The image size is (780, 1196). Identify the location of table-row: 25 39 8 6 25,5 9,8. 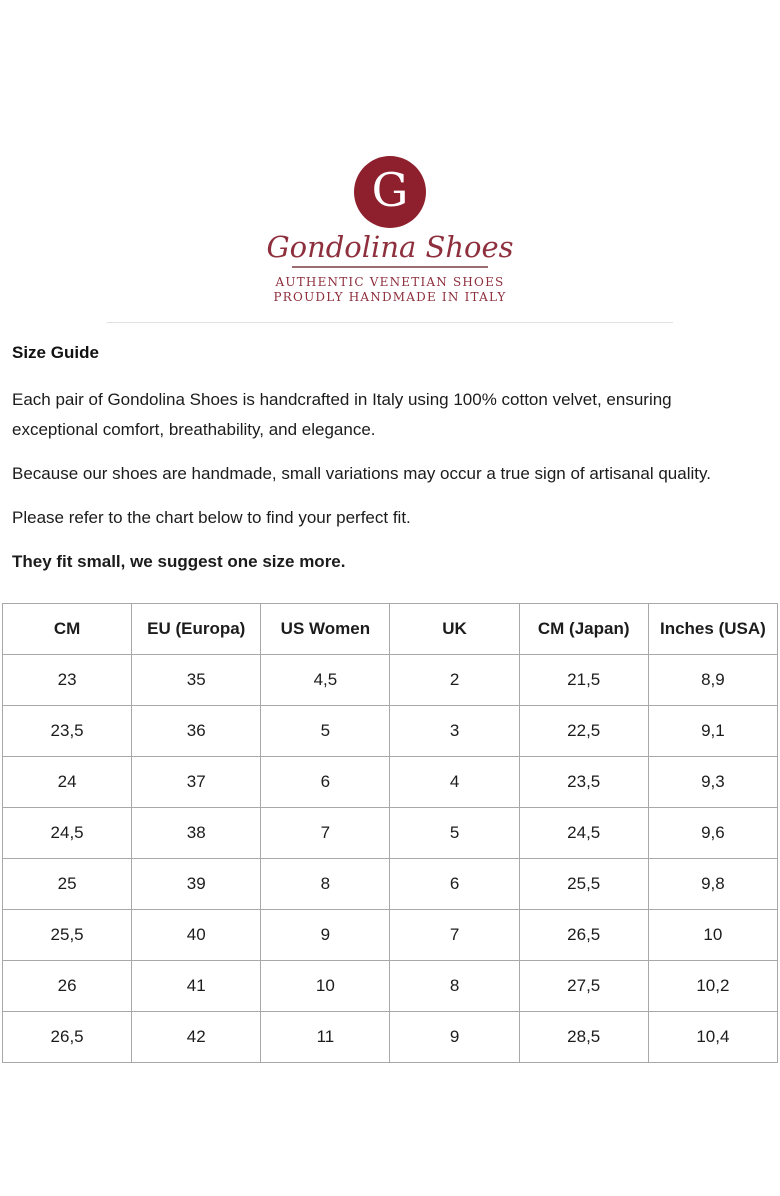
(390, 884).